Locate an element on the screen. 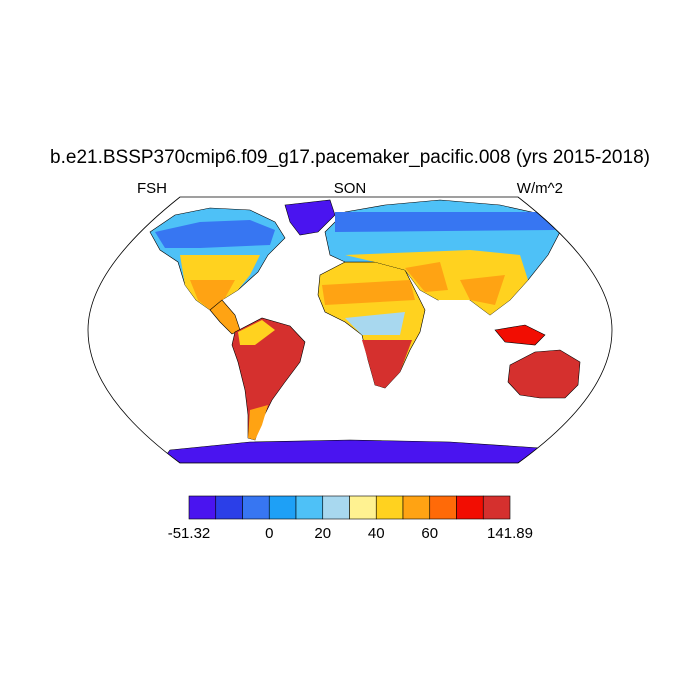  colorbar-labels: -51.32 0 20 40 60 141.89 is located at coordinates (350, 533).